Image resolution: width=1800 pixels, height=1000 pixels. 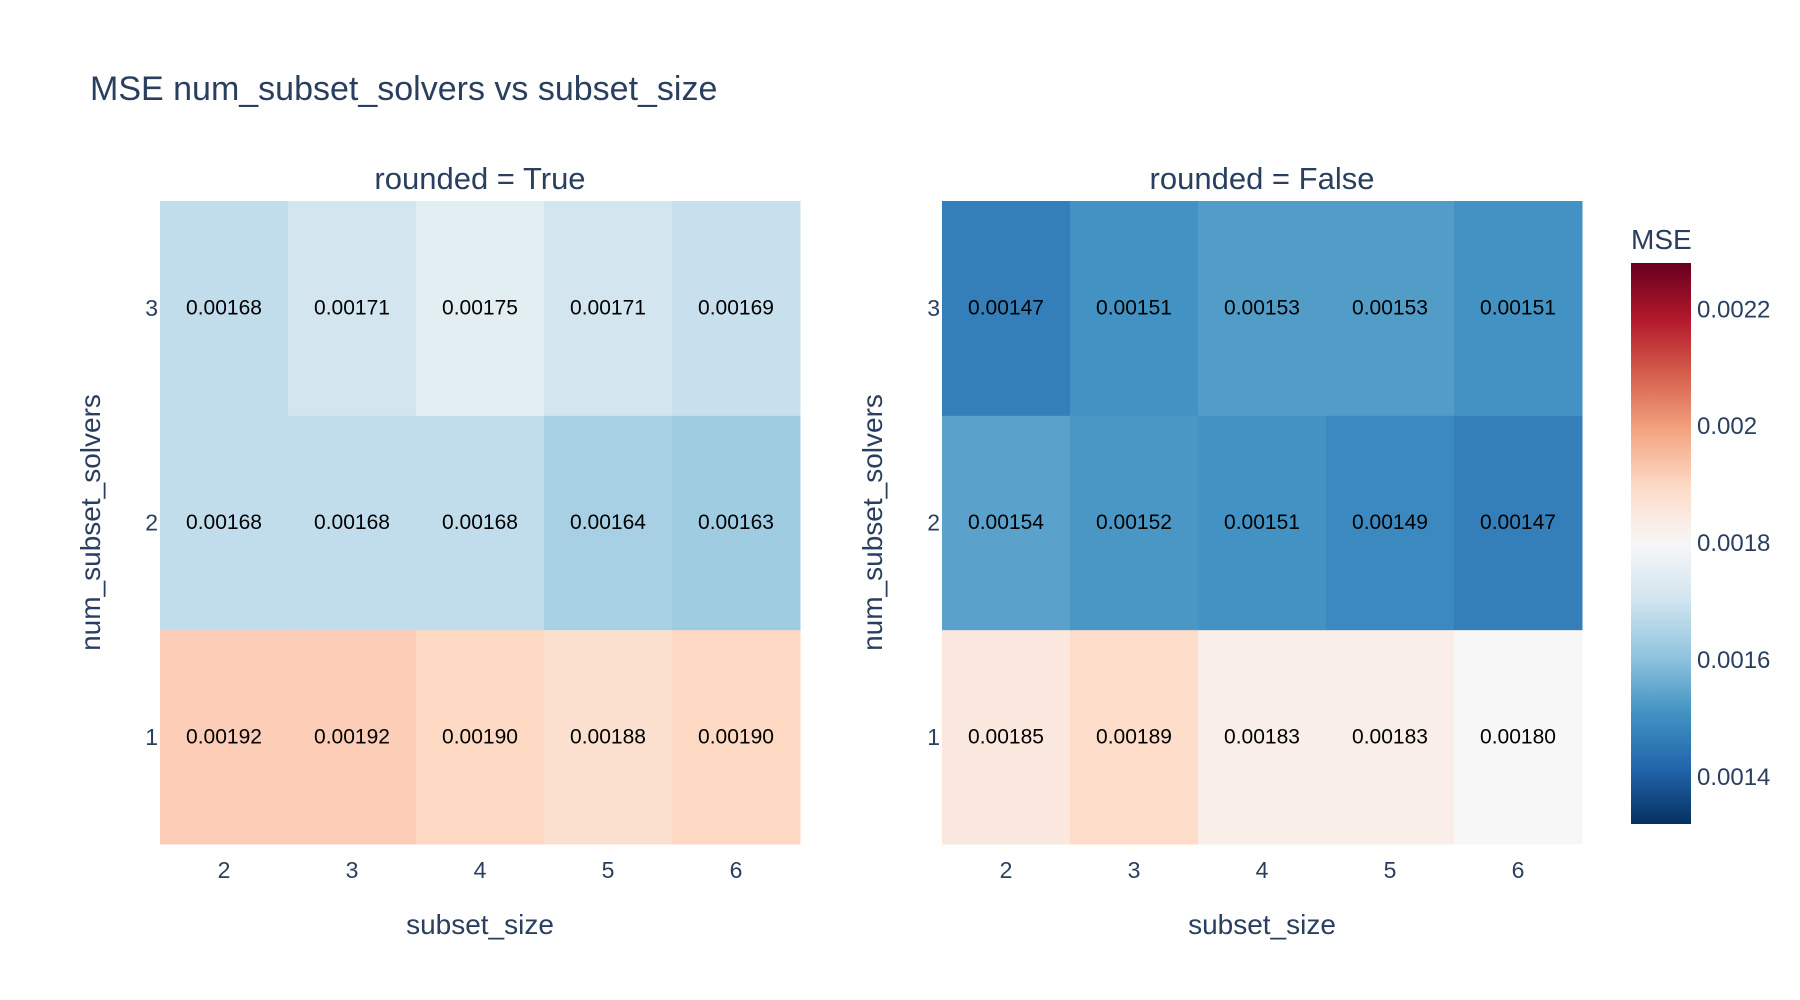 What do you see at coordinates (1733, 309) in the screenshot?
I see `colorbar-tick-label: 0.0022` at bounding box center [1733, 309].